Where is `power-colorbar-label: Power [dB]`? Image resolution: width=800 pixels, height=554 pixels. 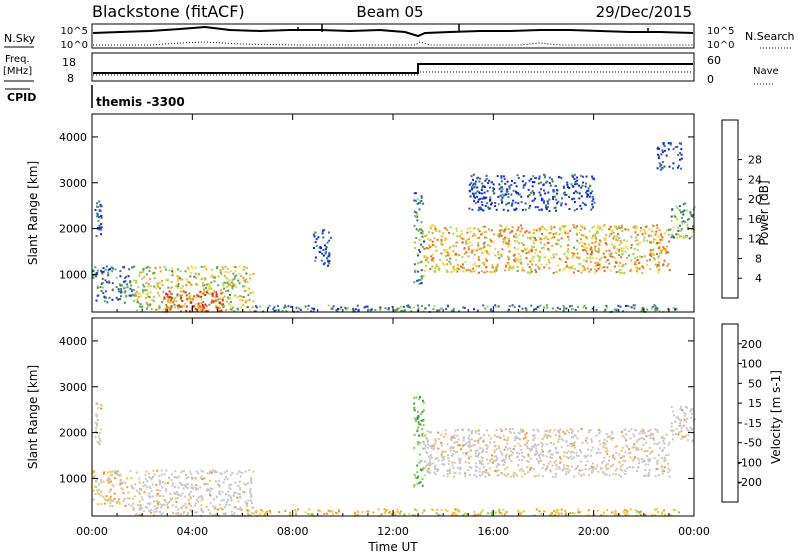
power-colorbar-label: Power [dB] is located at coordinates (764, 212).